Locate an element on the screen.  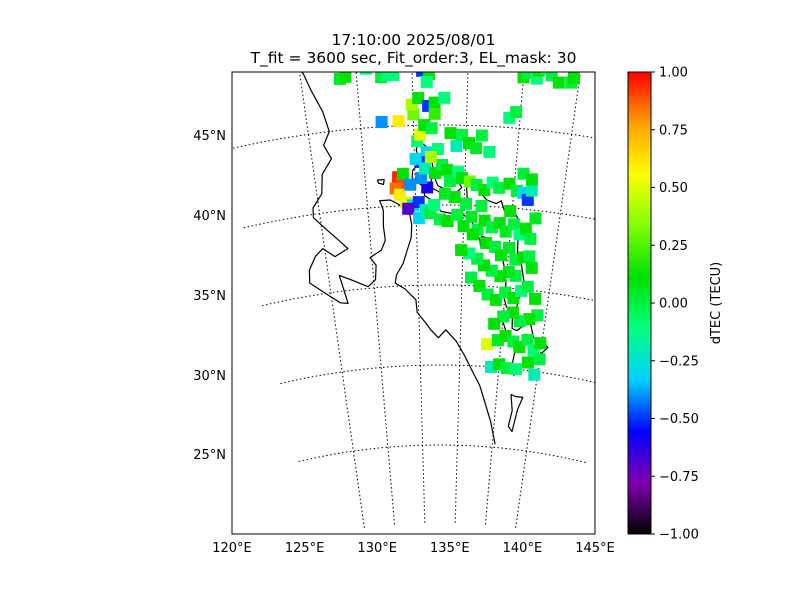
colorbar-tick-label: 0.25 is located at coordinates (673, 246).